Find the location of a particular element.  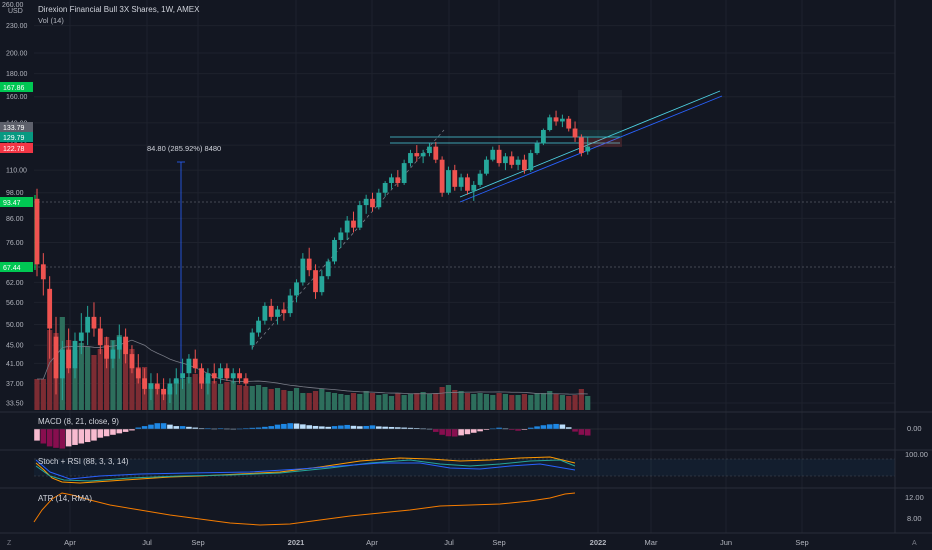

channel-line-upper is located at coordinates (590, 144).